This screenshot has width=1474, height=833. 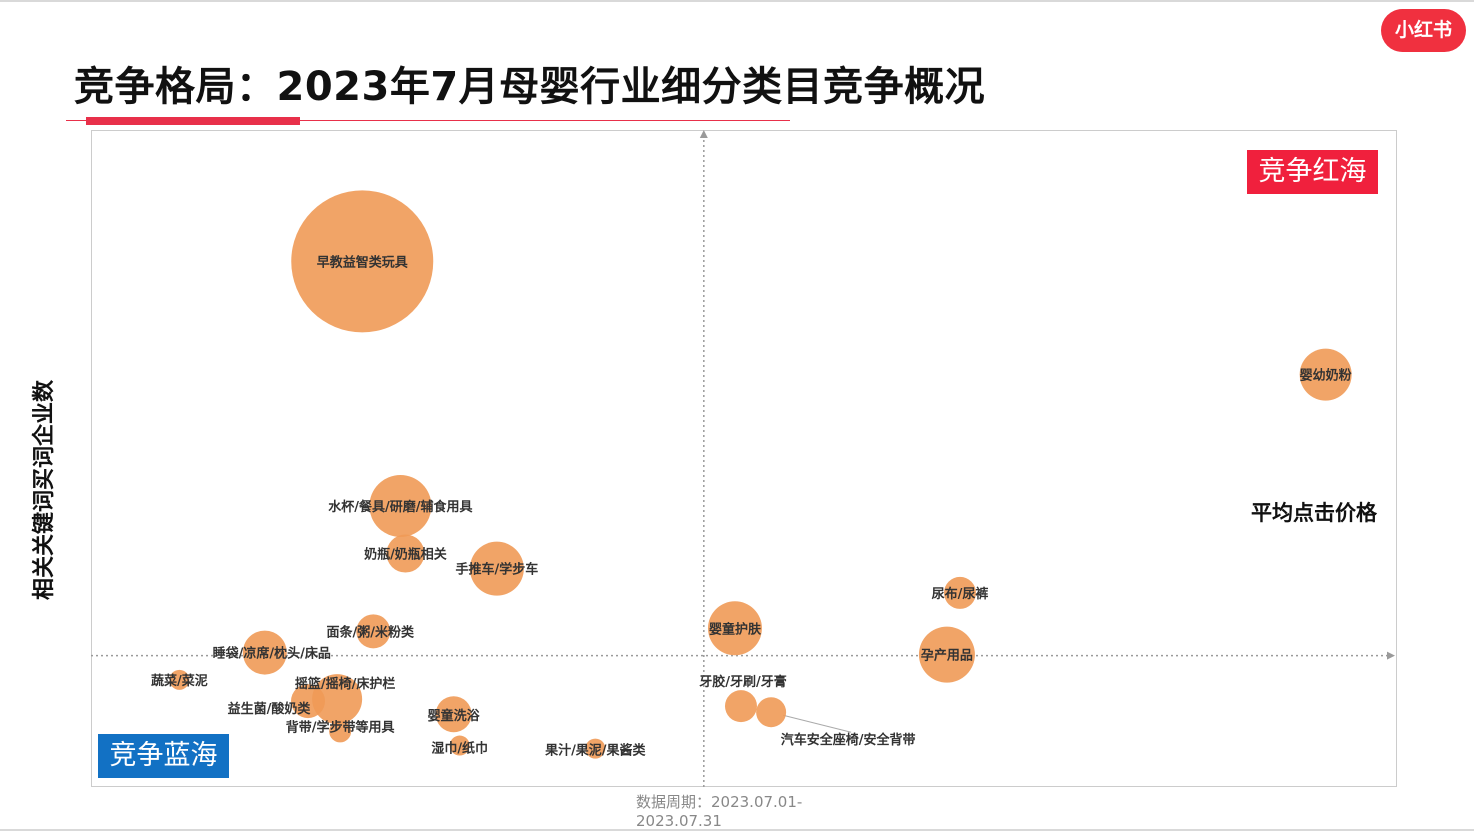 I want to click on bubble-label-16: 汽车安全座椅/安全背带, so click(x=848, y=740).